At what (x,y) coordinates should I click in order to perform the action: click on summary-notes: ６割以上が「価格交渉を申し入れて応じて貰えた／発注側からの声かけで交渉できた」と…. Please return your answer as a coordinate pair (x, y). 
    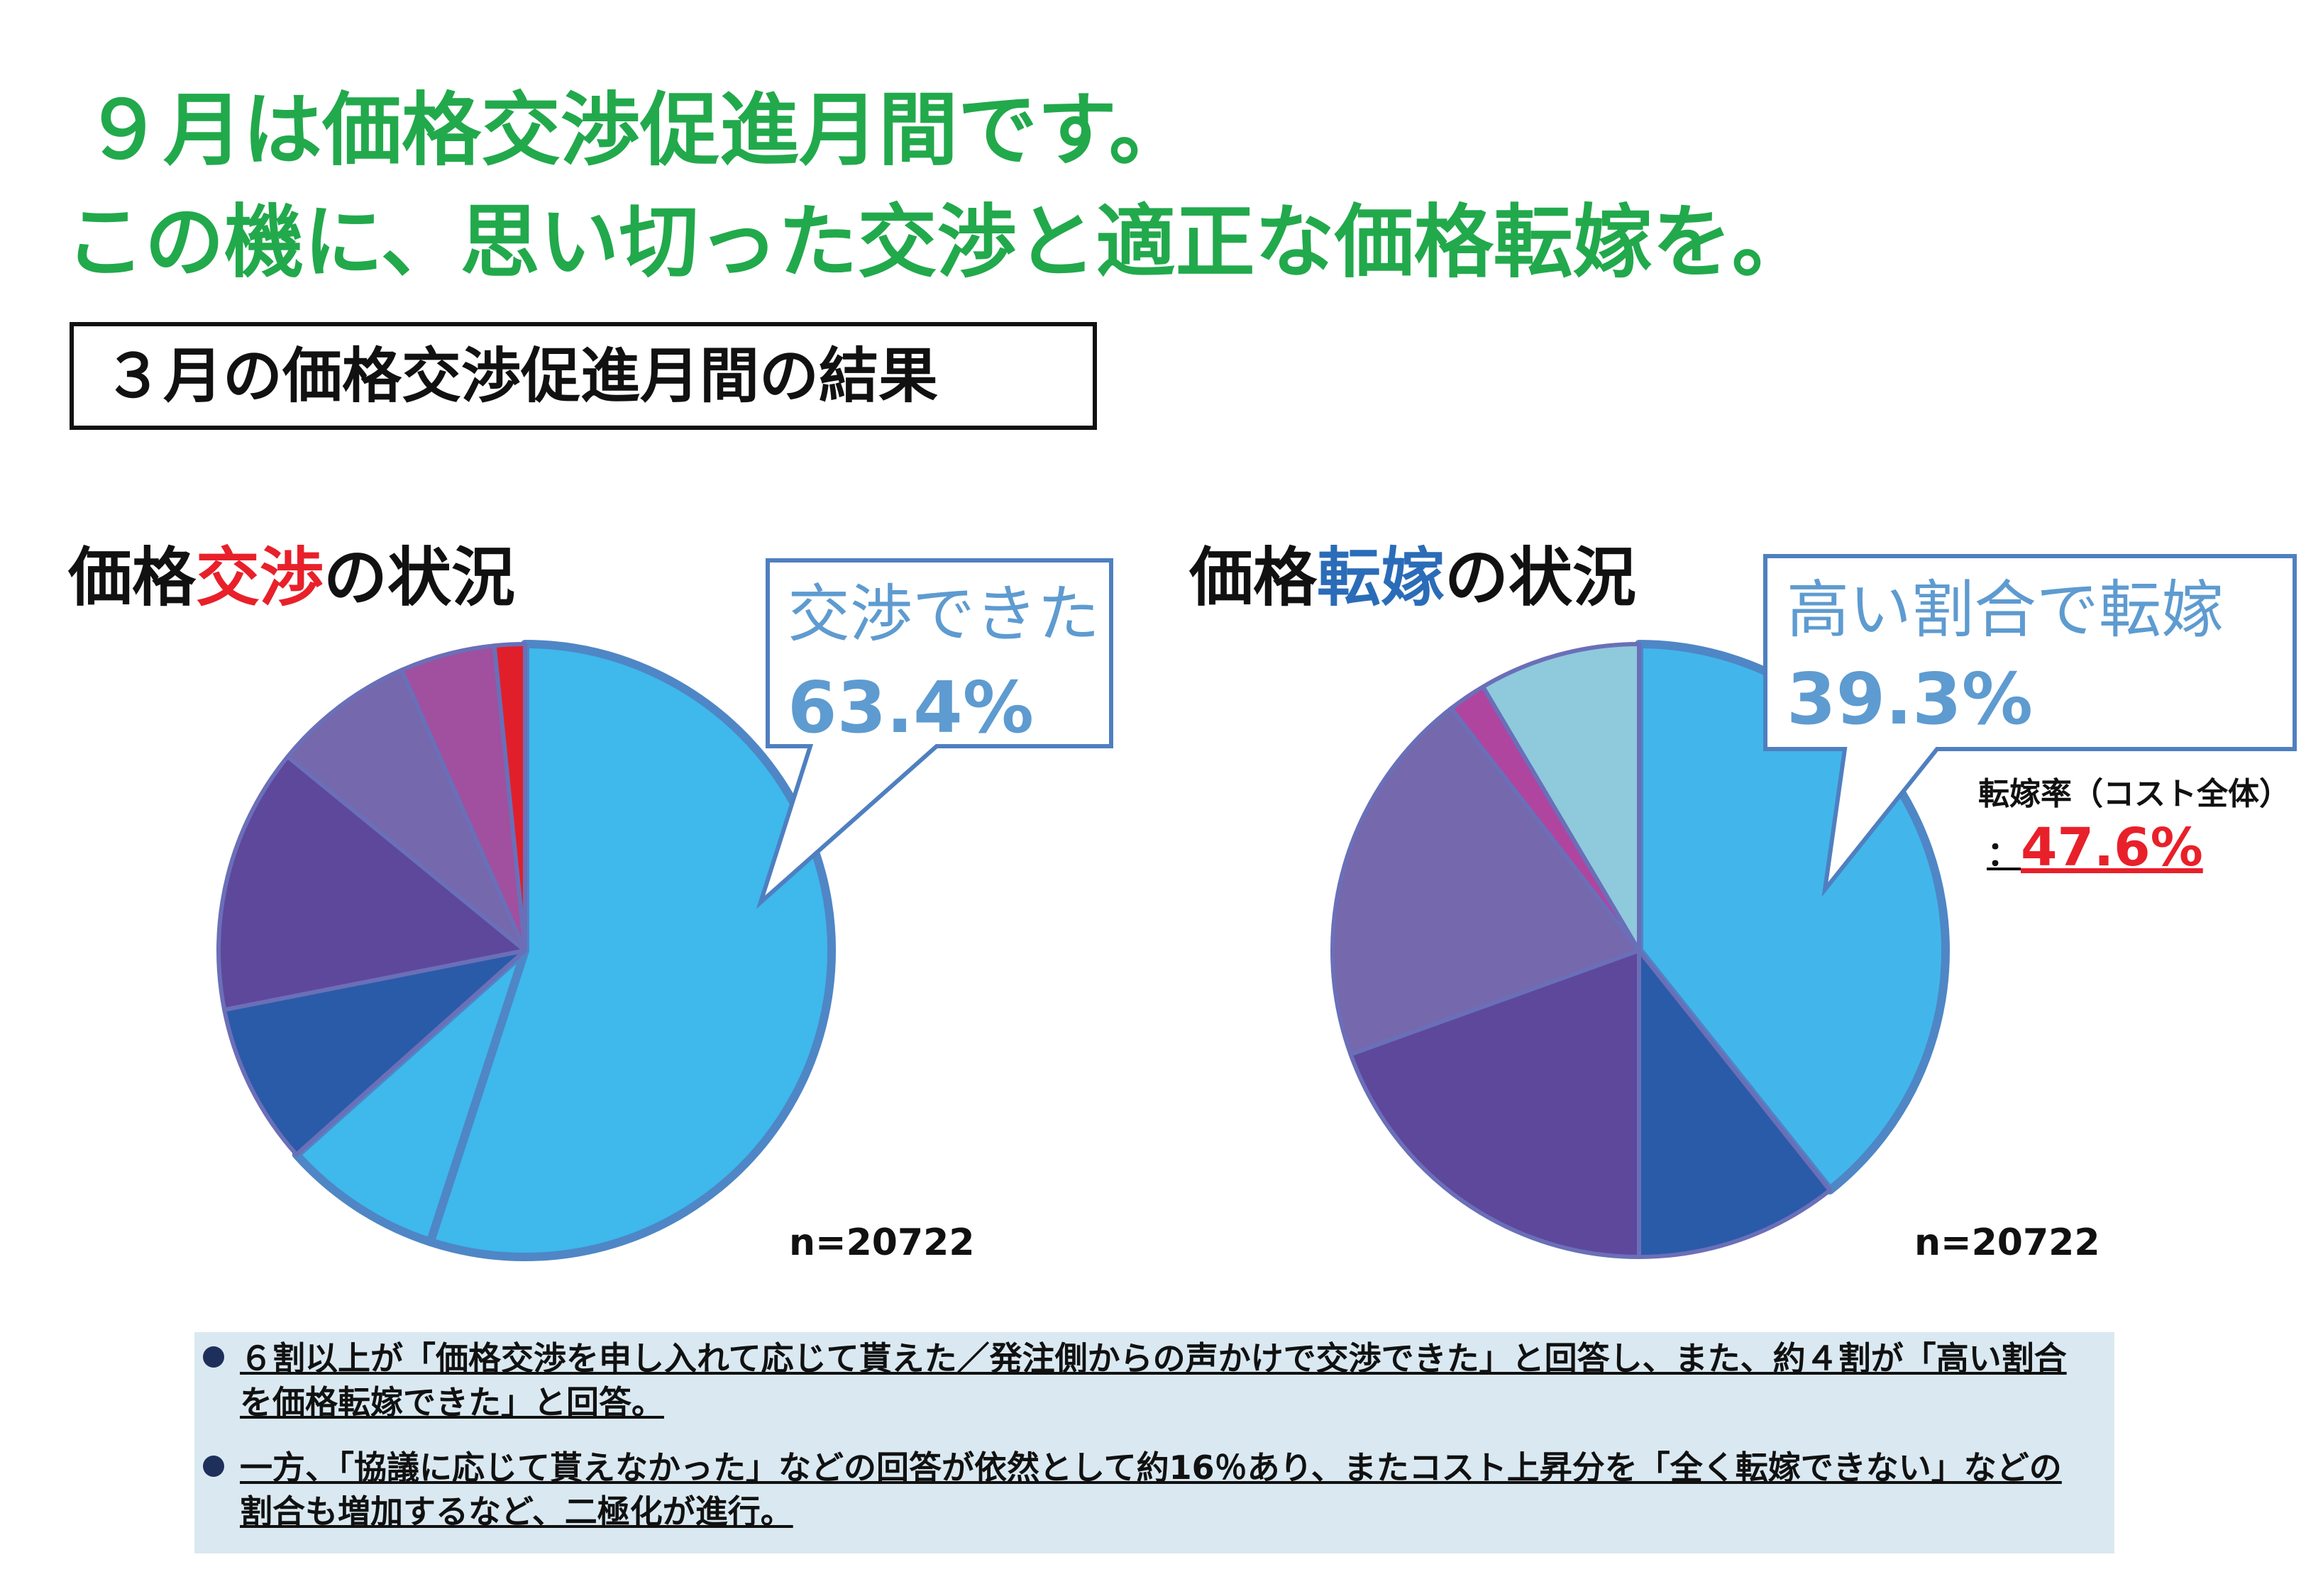
    Looking at the image, I should click on (1154, 1442).